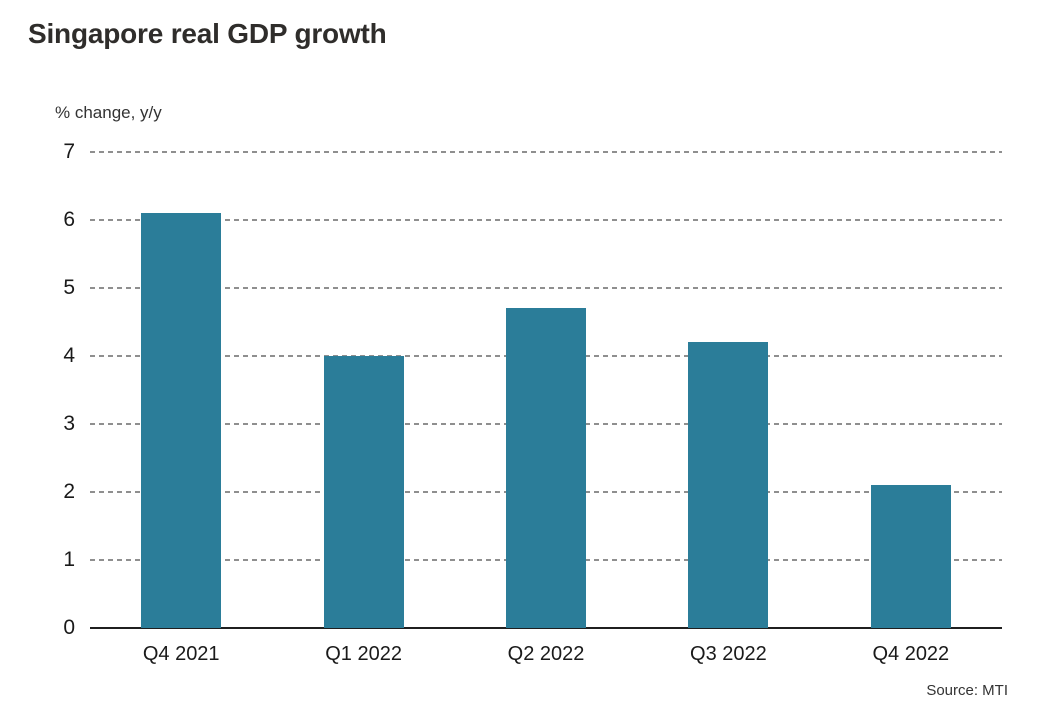 The width and height of the screenshot is (1038, 726). Describe the element at coordinates (52, 389) in the screenshot. I see `y-axis-tick-labels: 0 1 2 3 4 5 6 7` at that location.